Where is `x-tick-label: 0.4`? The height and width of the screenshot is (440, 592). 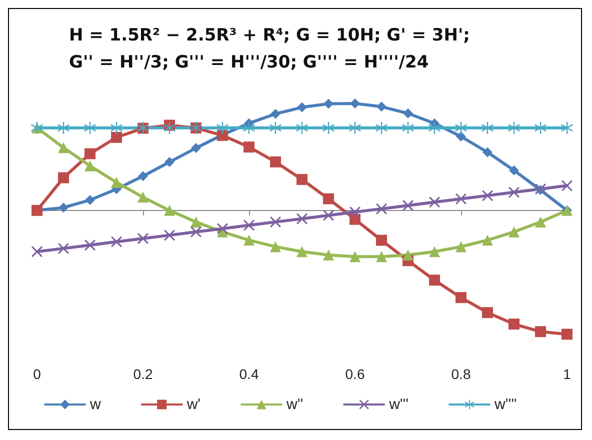 x-tick-label: 0.4 is located at coordinates (249, 374).